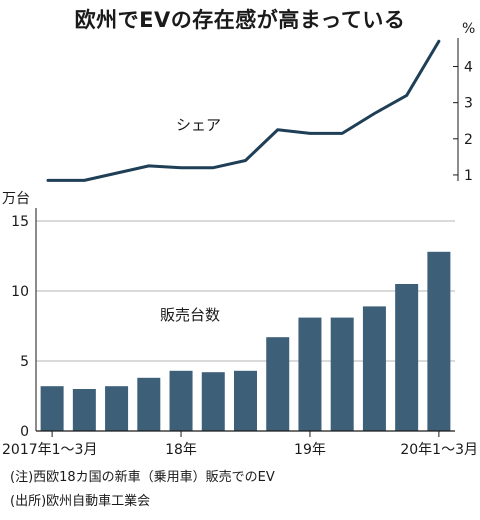 The height and width of the screenshot is (520, 480). What do you see at coordinates (468, 176) in the screenshot?
I see `line-y-tick-label: 1` at bounding box center [468, 176].